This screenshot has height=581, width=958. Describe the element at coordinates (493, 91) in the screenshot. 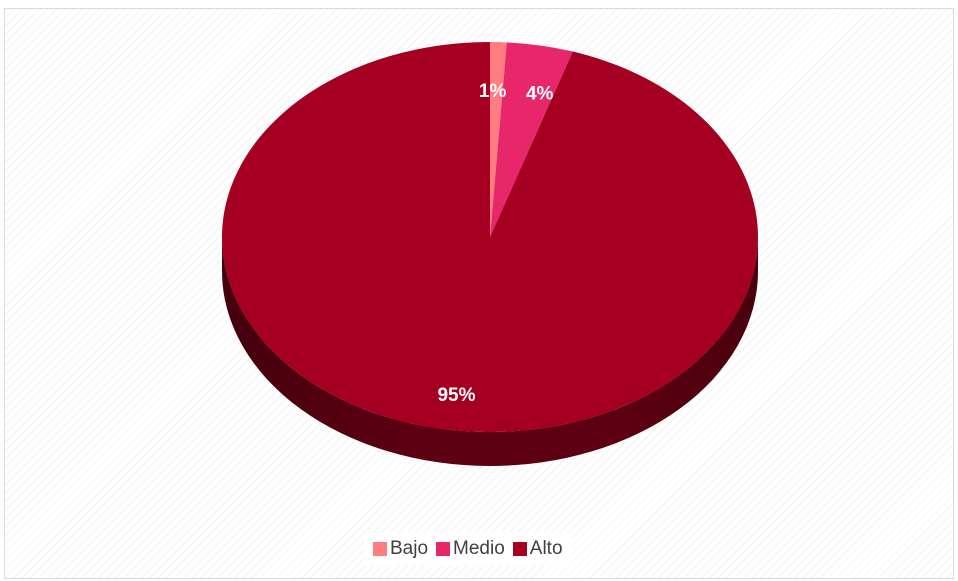

I see `data-label-bajo: 1%` at that location.